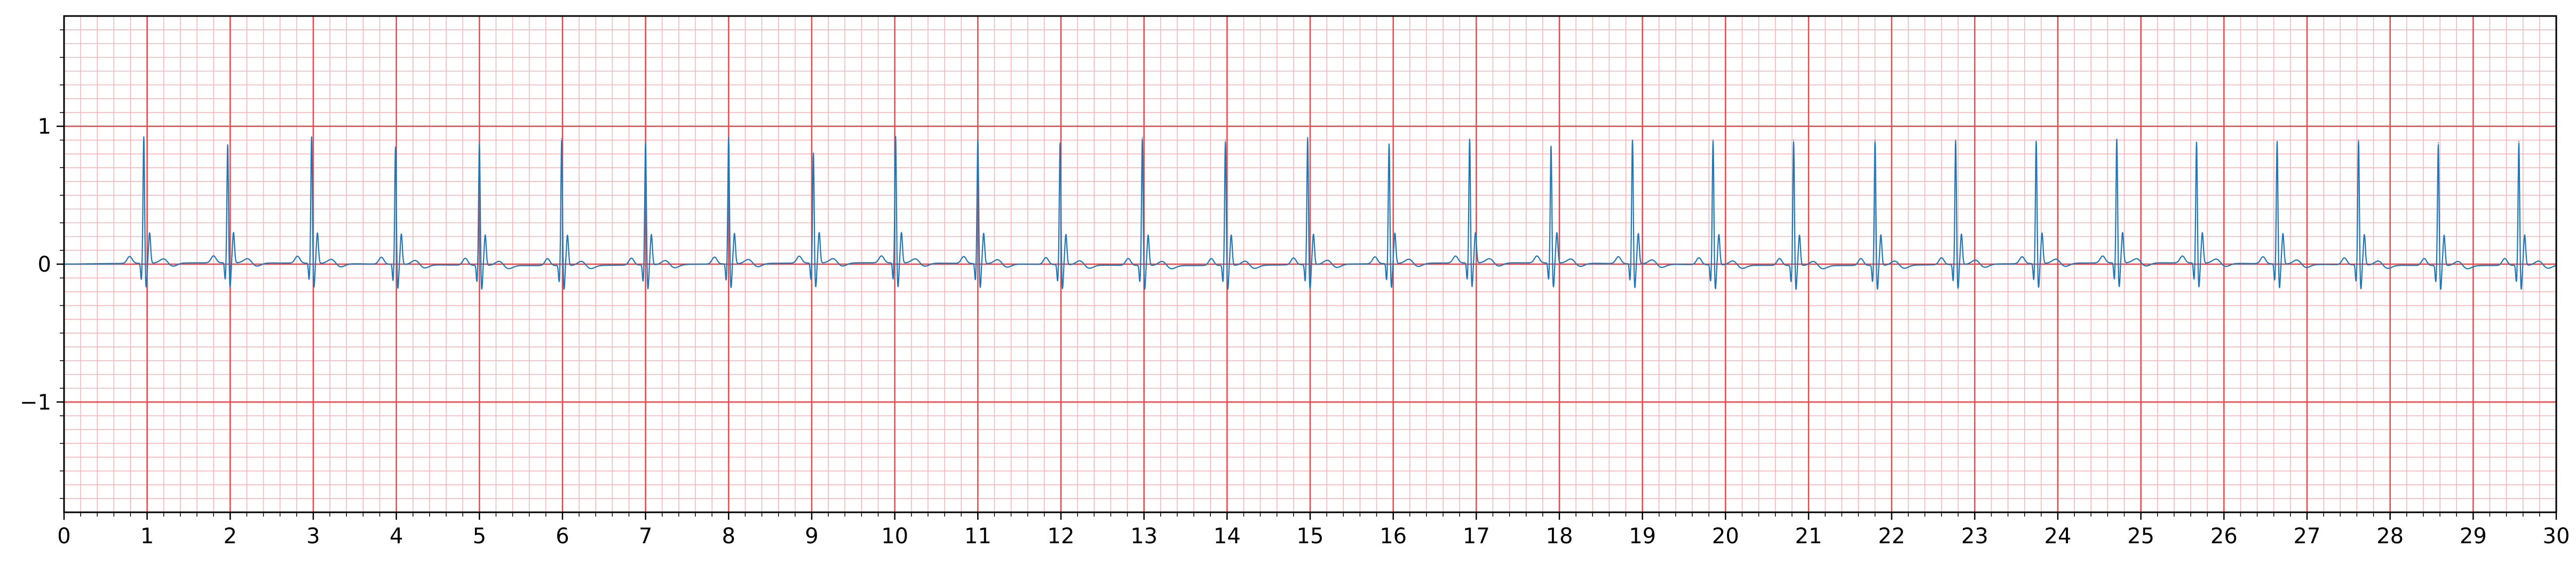  I want to click on x-tick-label: 16, so click(1393, 536).